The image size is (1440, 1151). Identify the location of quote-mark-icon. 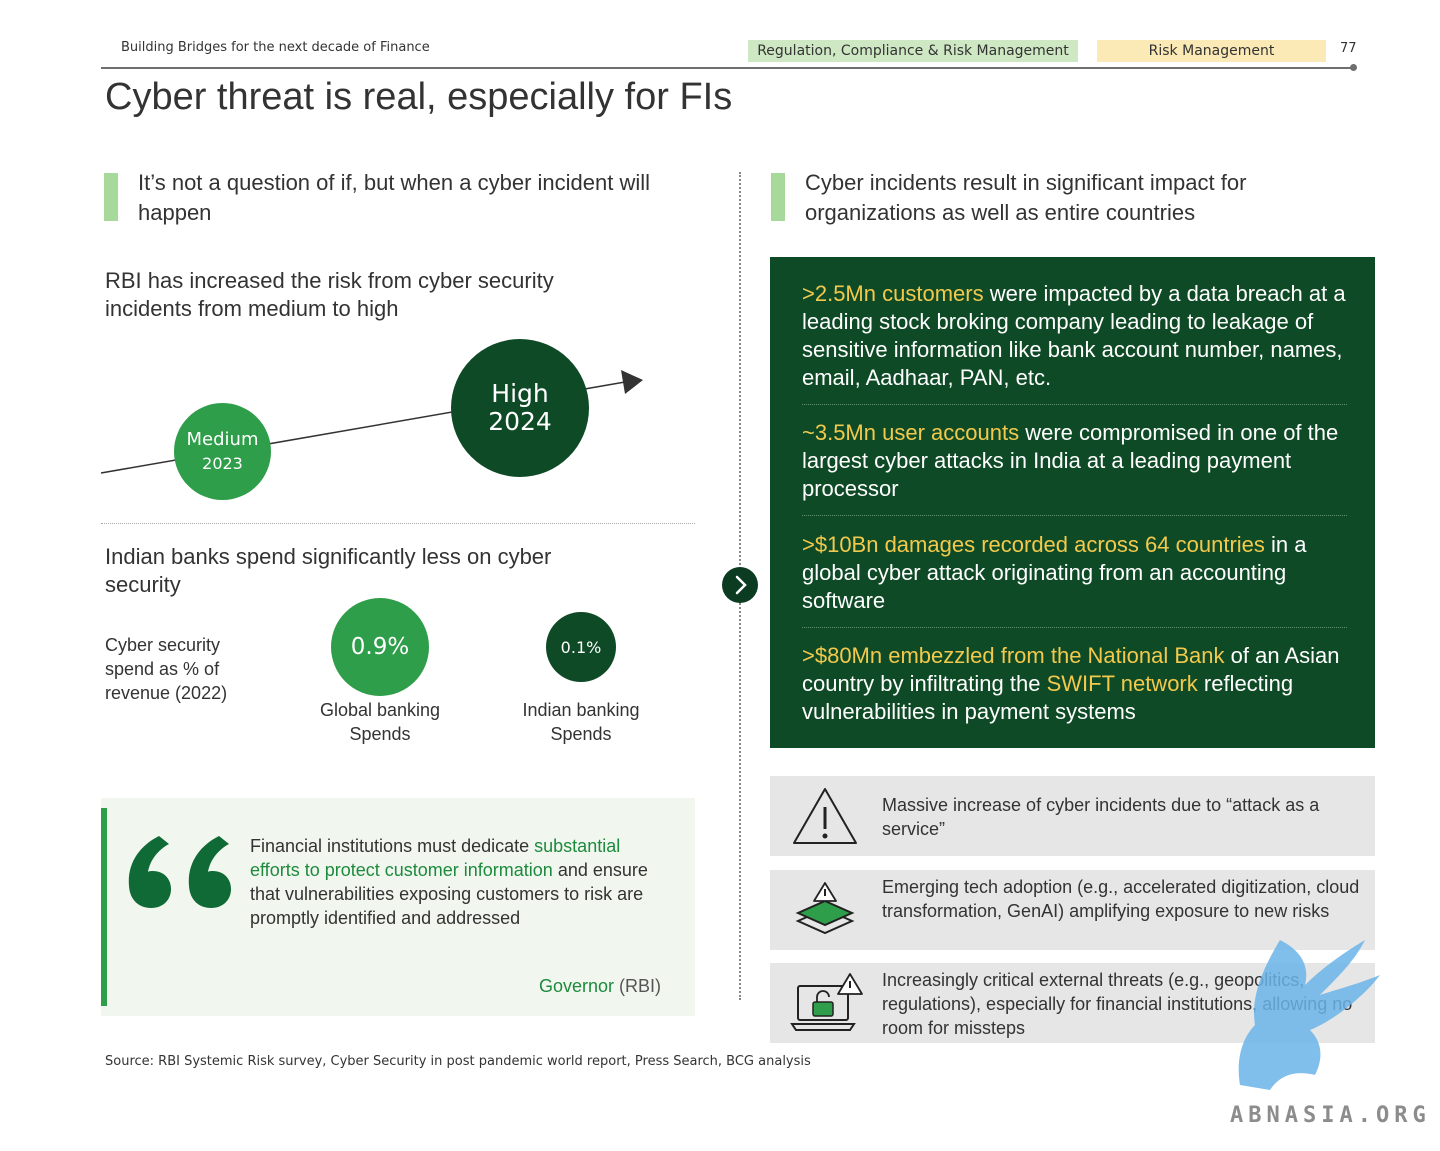
(179, 872).